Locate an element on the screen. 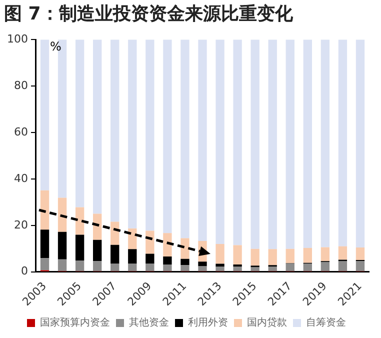 The height and width of the screenshot is (338, 381). legend-label: 国内贷款 is located at coordinates (267, 322).